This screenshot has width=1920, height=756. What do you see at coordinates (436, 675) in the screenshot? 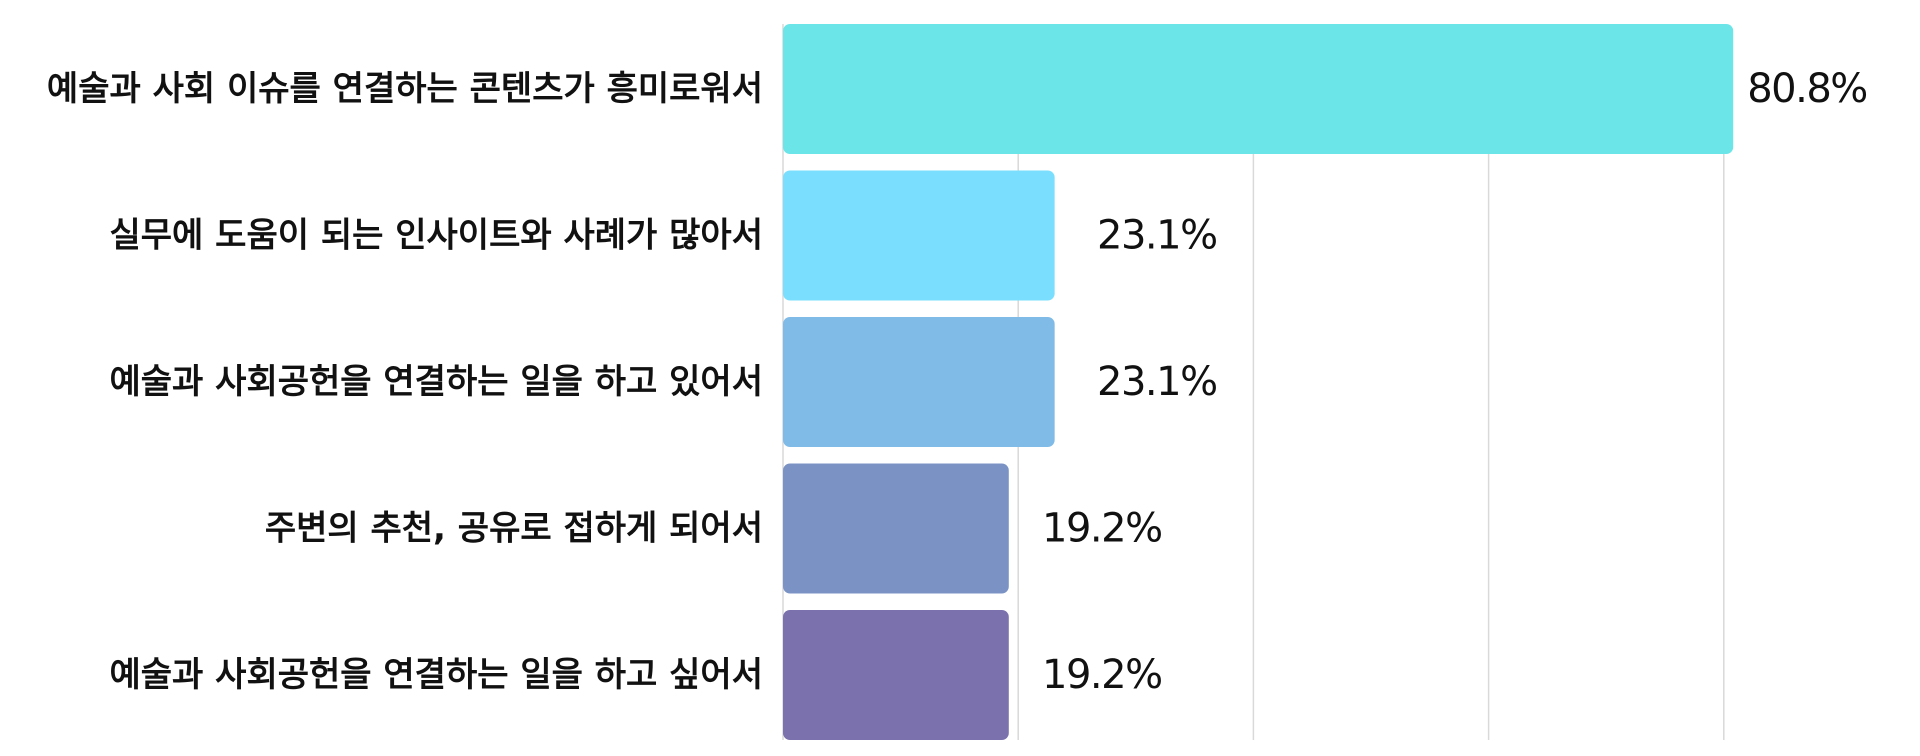
I see `category-label: 예술과 사회공헌을 연결하는 일을 하고 싶어서` at bounding box center [436, 675].